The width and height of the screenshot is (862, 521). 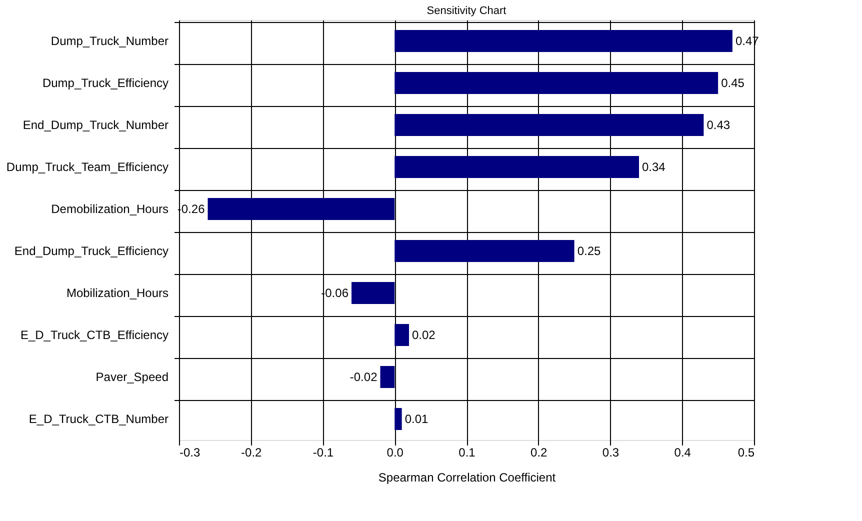 What do you see at coordinates (611, 453) in the screenshot?
I see `x-tick-label: 0.3` at bounding box center [611, 453].